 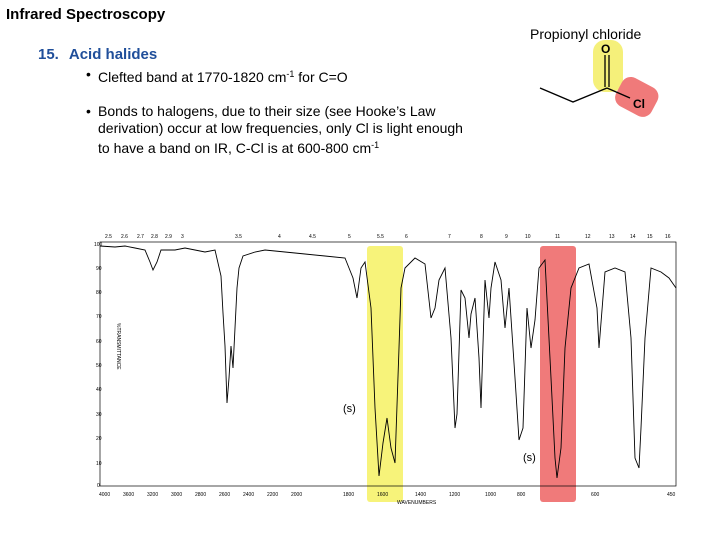 What do you see at coordinates (671, 495) in the screenshot?
I see `bottom-tick-label: 450` at bounding box center [671, 495].